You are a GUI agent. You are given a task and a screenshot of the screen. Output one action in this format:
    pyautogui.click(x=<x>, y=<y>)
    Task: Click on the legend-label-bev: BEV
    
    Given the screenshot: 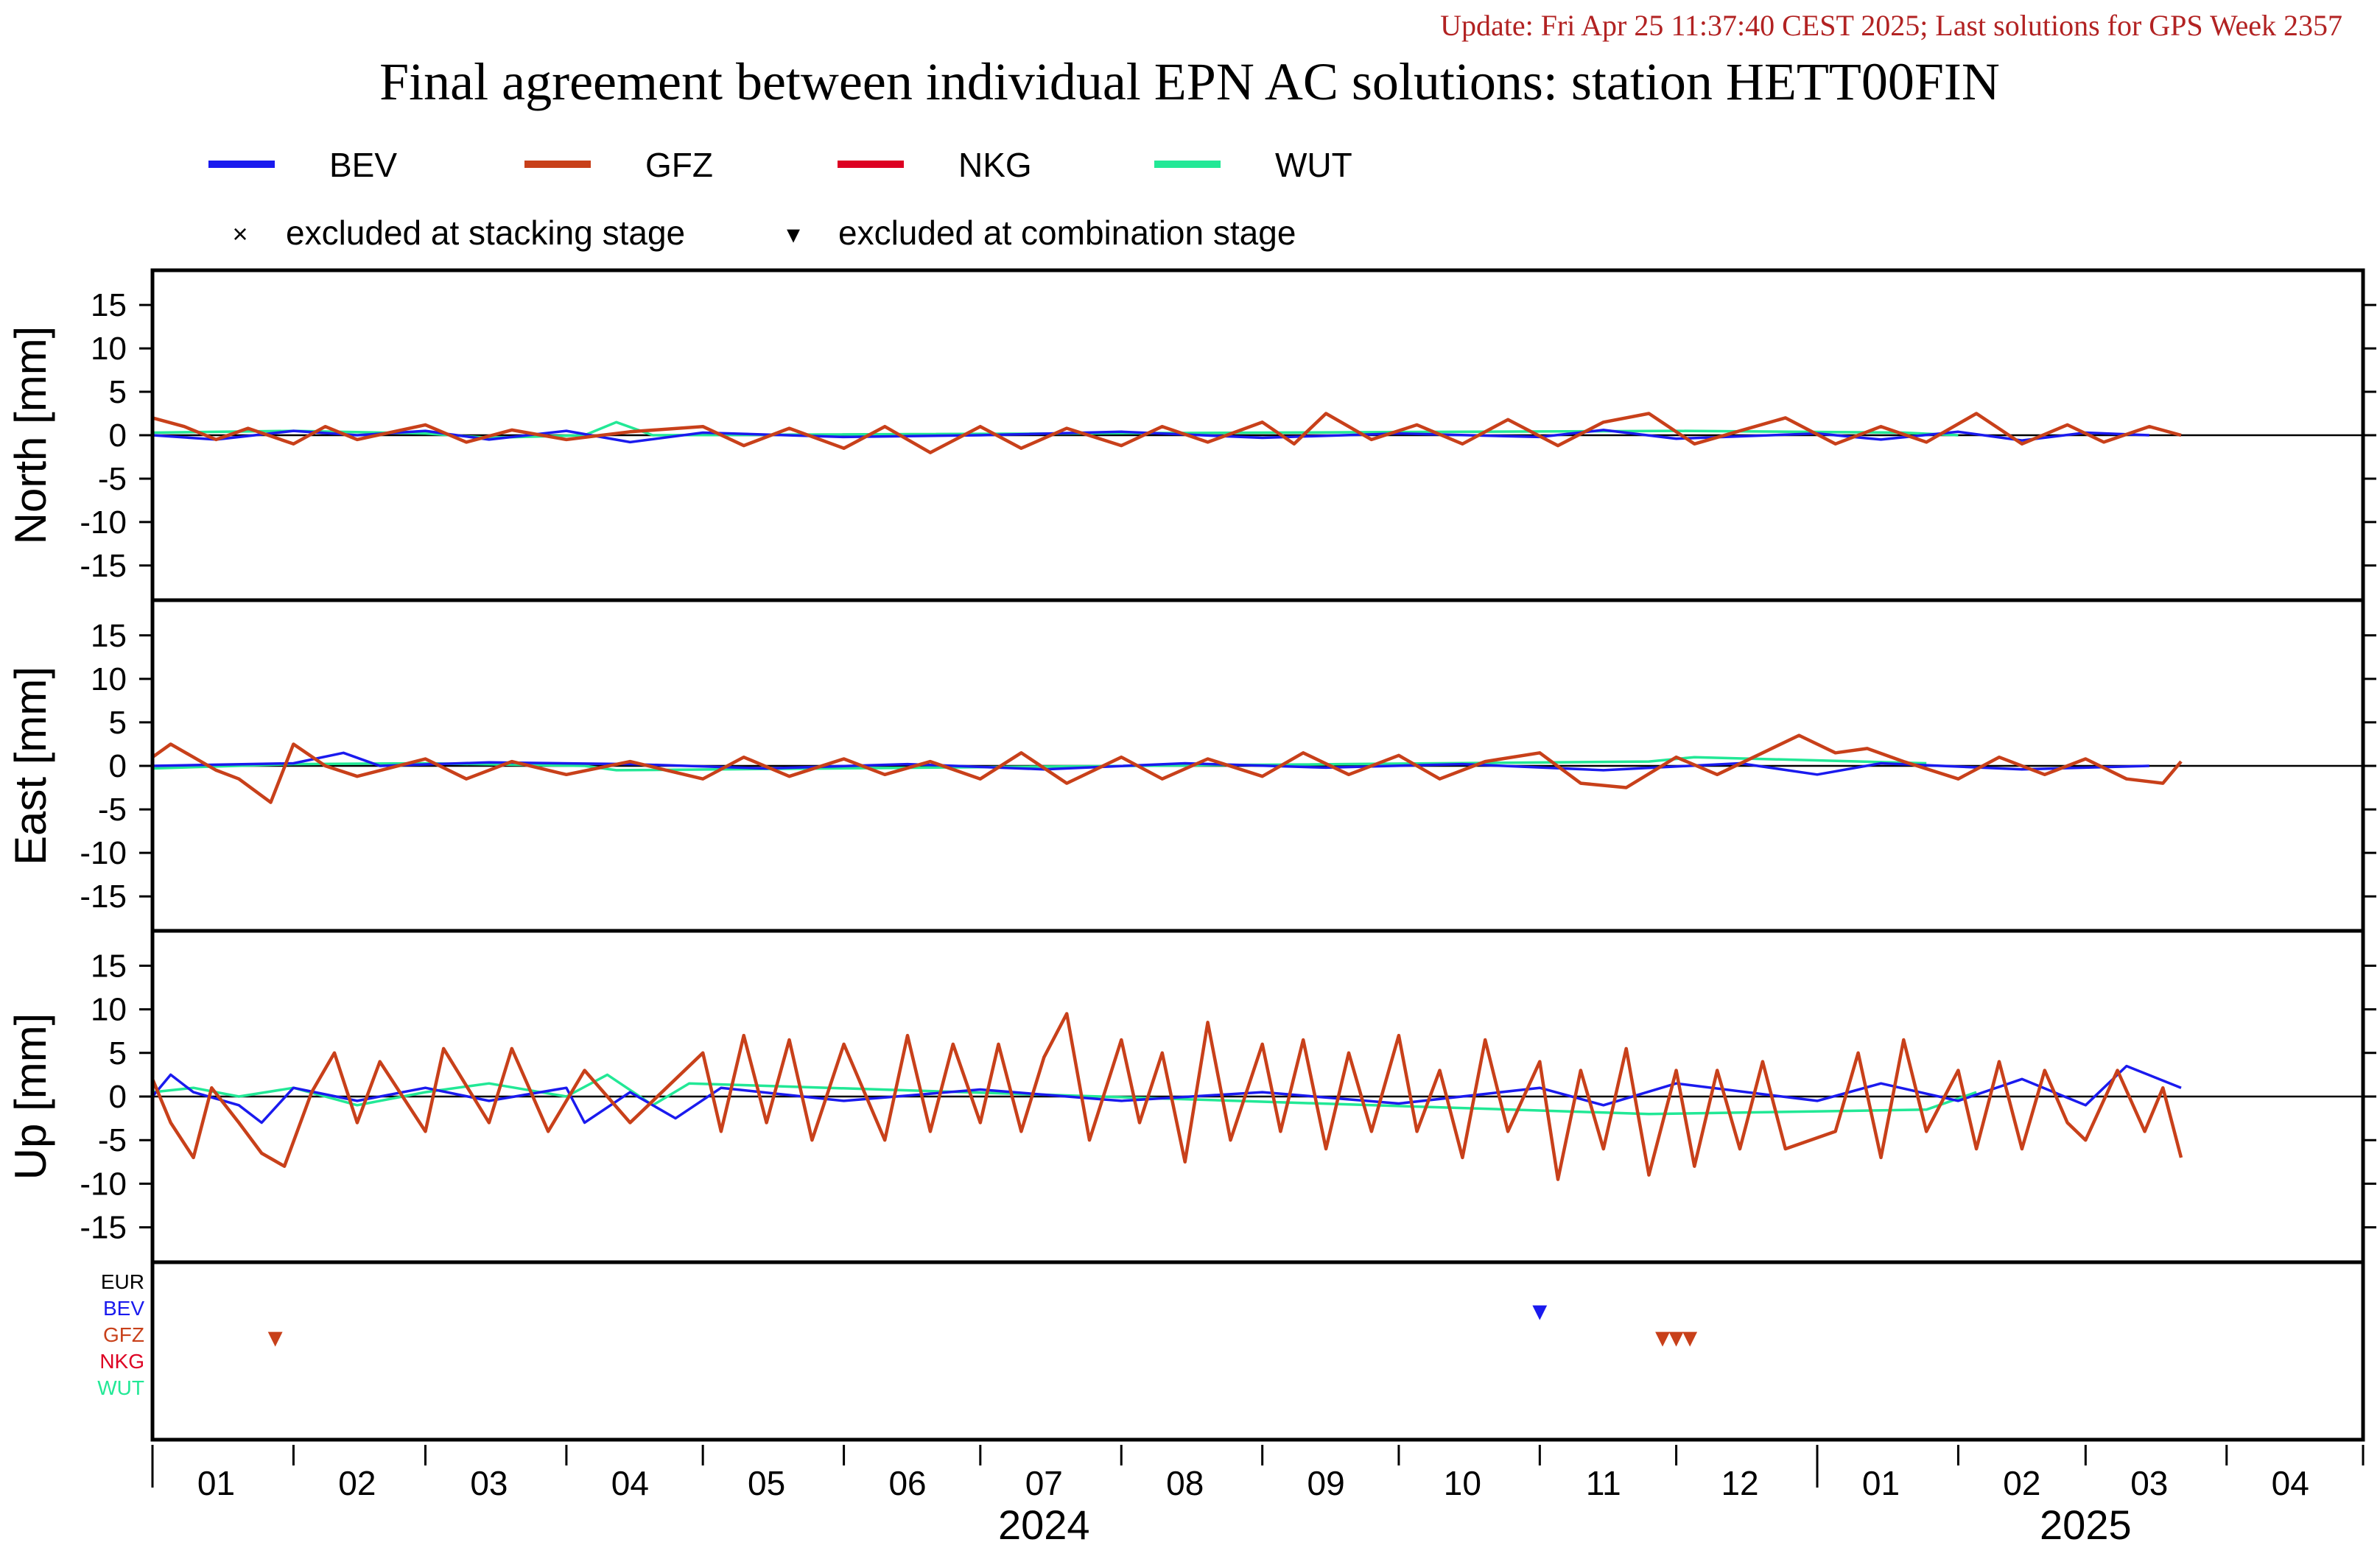 What is the action you would take?
    pyautogui.click(x=363, y=165)
    